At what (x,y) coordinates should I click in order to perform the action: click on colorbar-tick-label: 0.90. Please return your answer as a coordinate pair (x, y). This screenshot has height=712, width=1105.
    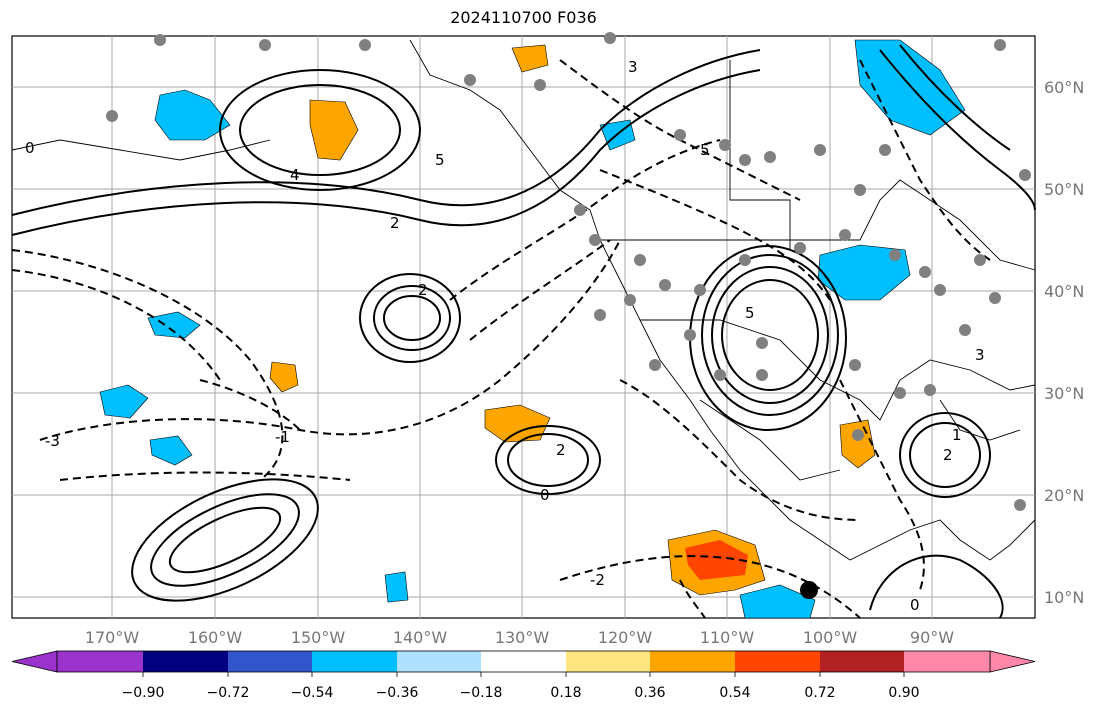
    Looking at the image, I should click on (903, 693).